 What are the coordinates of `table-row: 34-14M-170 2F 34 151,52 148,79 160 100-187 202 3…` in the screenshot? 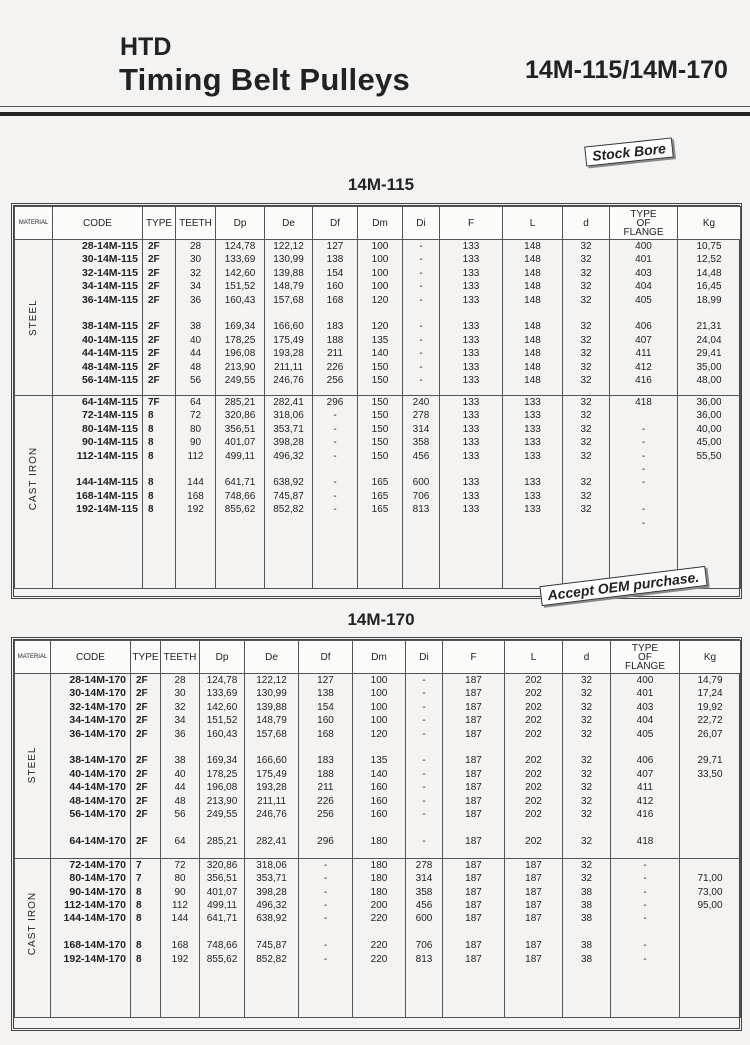 It's located at (378, 721).